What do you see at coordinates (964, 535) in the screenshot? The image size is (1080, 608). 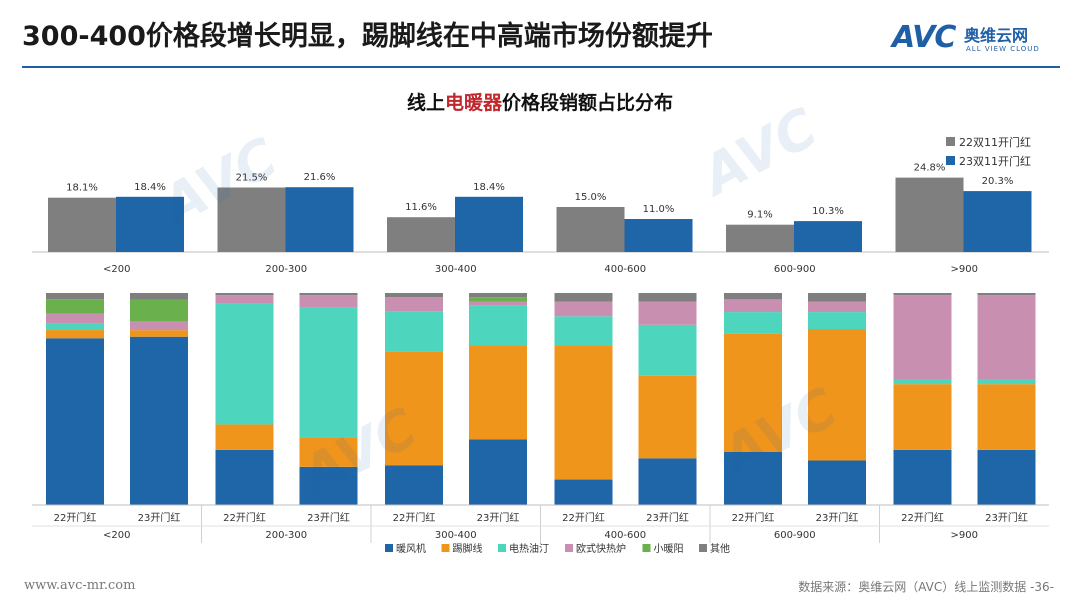 I see `group-label: >900` at bounding box center [964, 535].